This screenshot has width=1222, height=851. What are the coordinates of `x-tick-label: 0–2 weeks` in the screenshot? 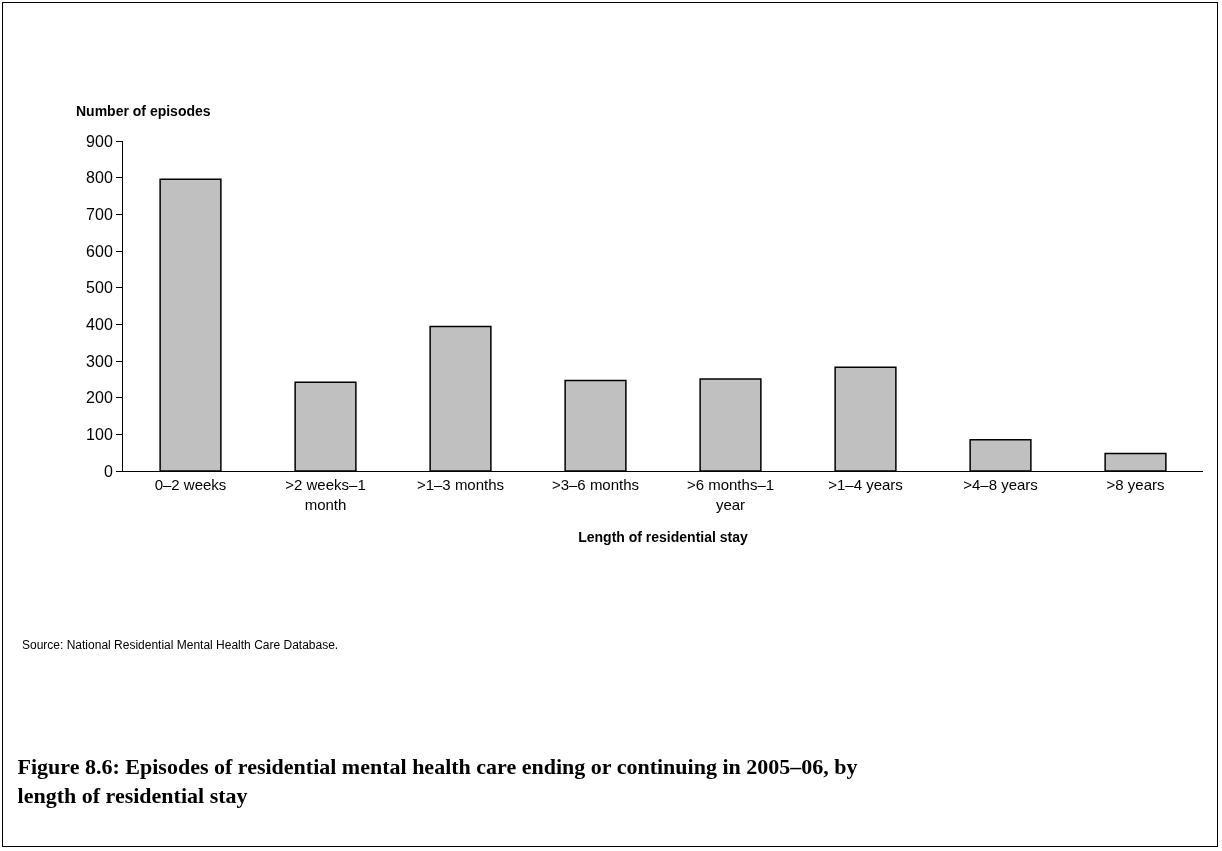 It's located at (190, 484).